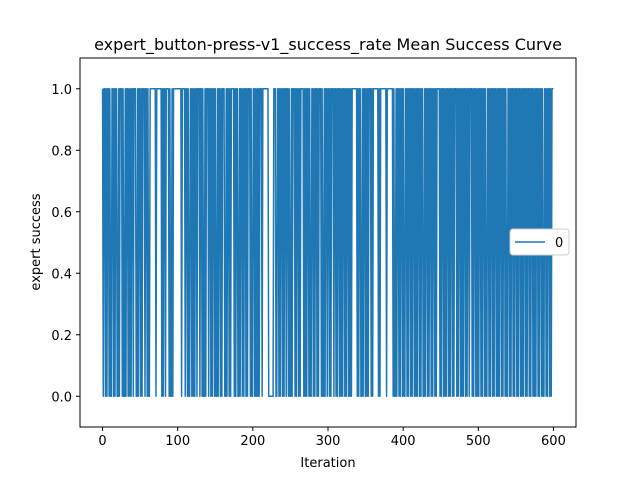 The width and height of the screenshot is (640, 480). I want to click on x-axis-label: Iteration, so click(327, 463).